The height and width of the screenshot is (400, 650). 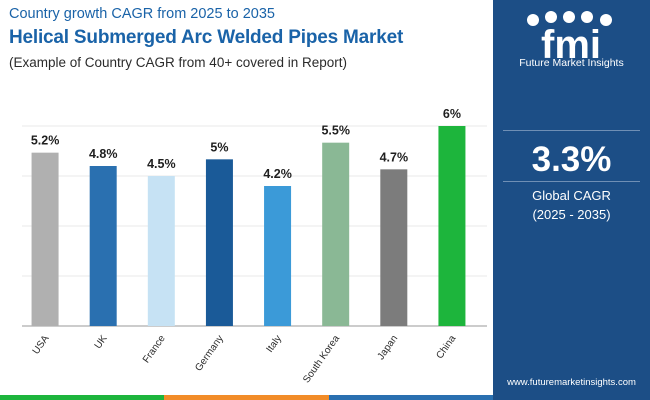 What do you see at coordinates (101, 342) in the screenshot?
I see `x-tick-label: UK` at bounding box center [101, 342].